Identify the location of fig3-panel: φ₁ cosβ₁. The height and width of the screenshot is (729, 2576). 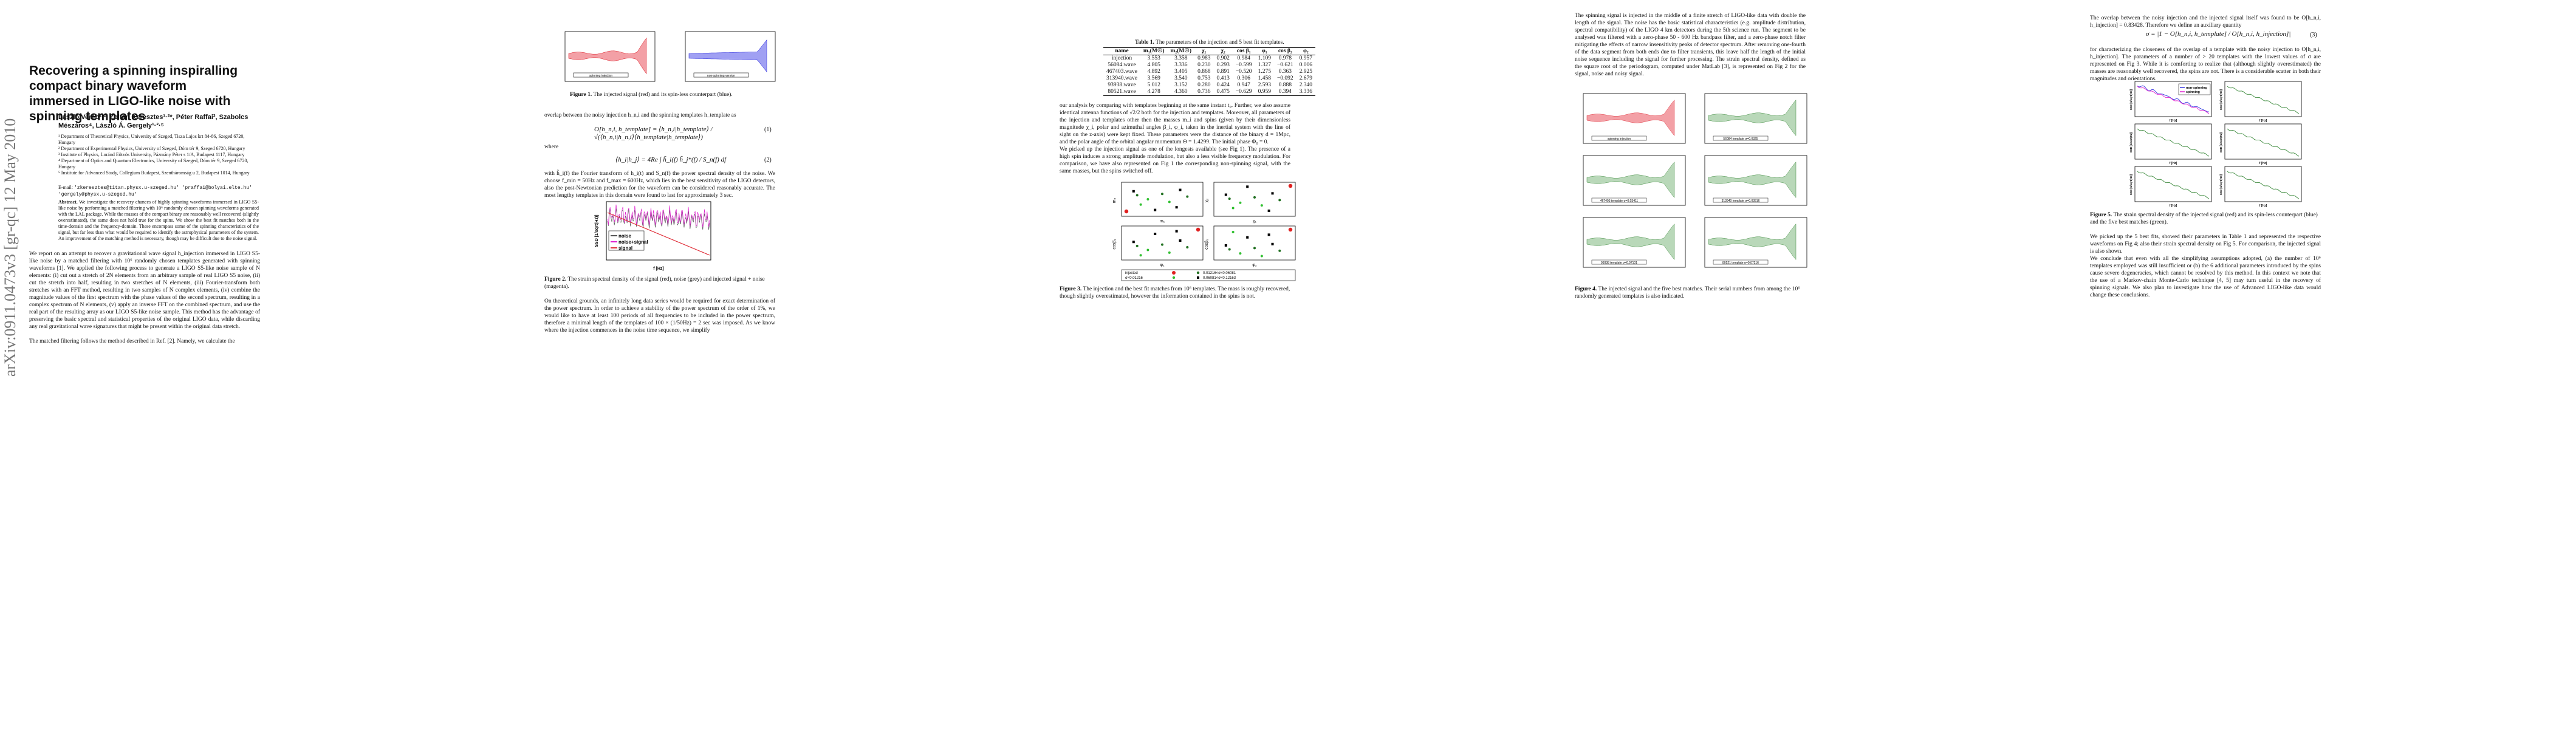
(1158, 246).